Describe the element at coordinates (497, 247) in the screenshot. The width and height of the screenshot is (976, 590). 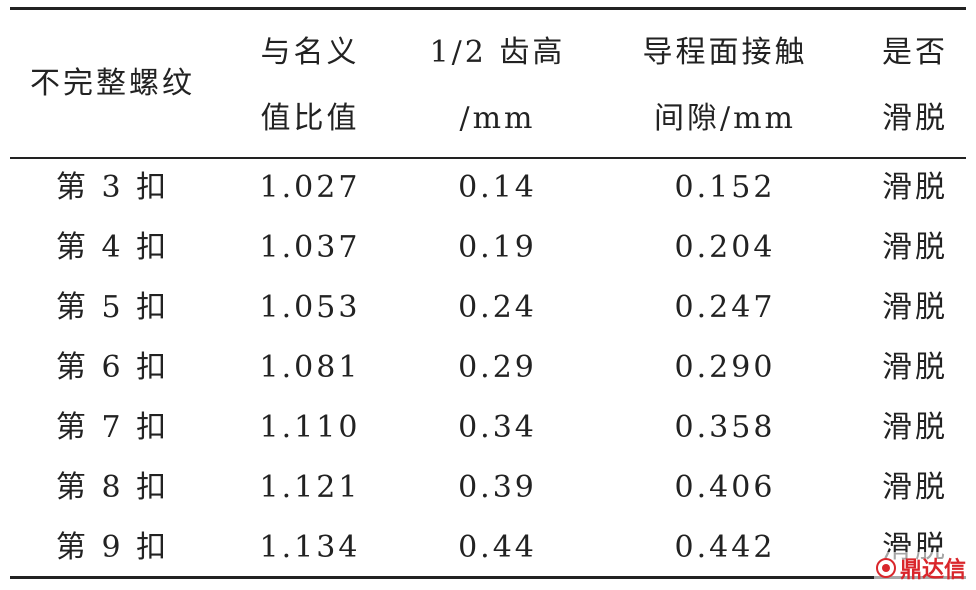
I see `half-tooth-height-cell: 0.19` at that location.